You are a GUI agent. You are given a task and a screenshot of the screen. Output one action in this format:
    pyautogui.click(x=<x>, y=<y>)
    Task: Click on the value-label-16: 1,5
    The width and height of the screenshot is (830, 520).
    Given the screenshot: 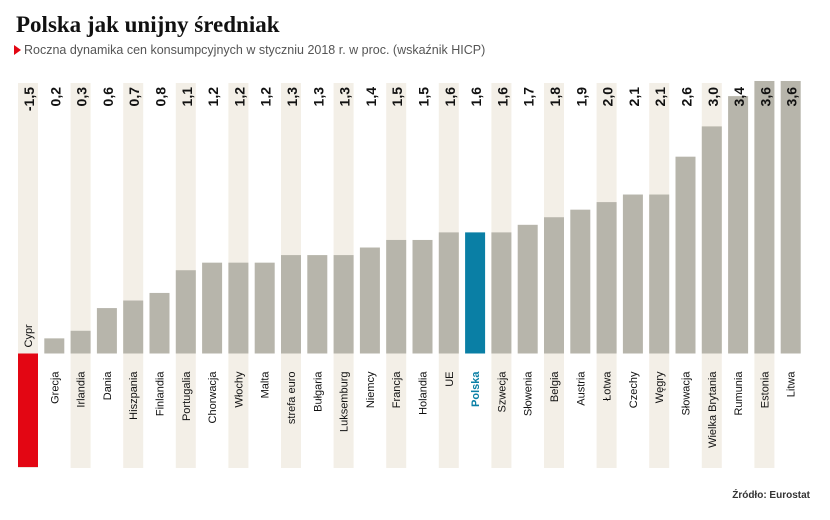 What is the action you would take?
    pyautogui.click(x=424, y=97)
    